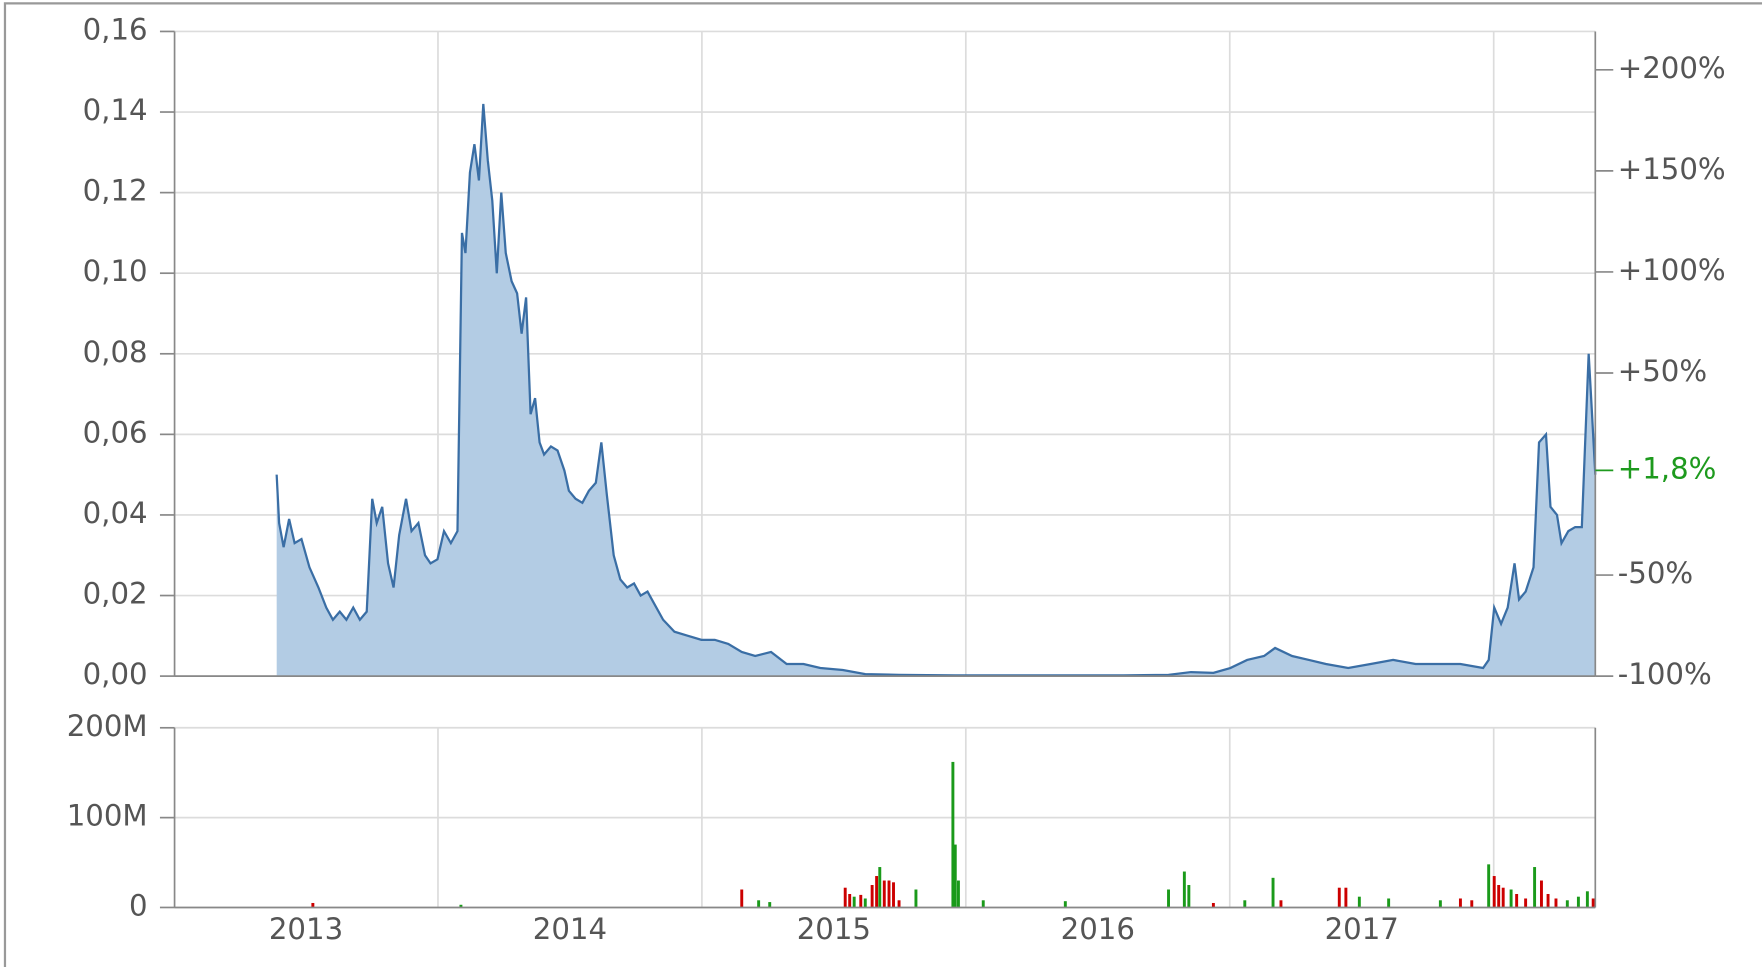 Image resolution: width=1762 pixels, height=967 pixels. What do you see at coordinates (570, 929) in the screenshot?
I see `x-tick-label: 2014` at bounding box center [570, 929].